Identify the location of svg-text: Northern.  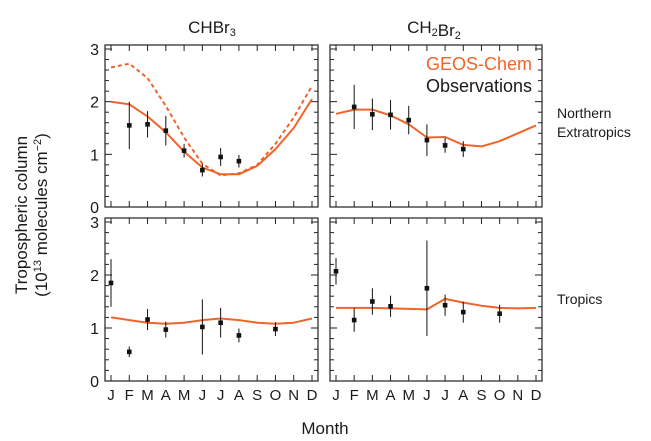
(584, 113).